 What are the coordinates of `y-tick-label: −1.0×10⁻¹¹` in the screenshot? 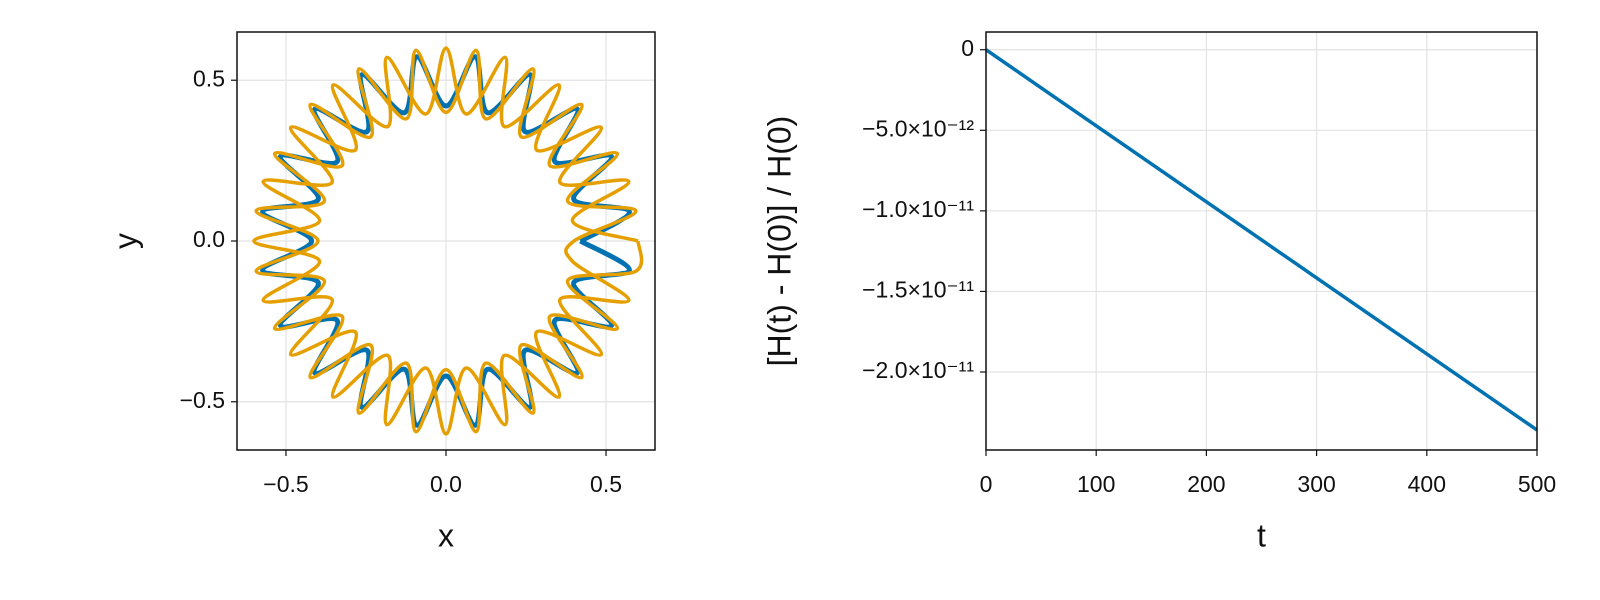 It's located at (918, 209).